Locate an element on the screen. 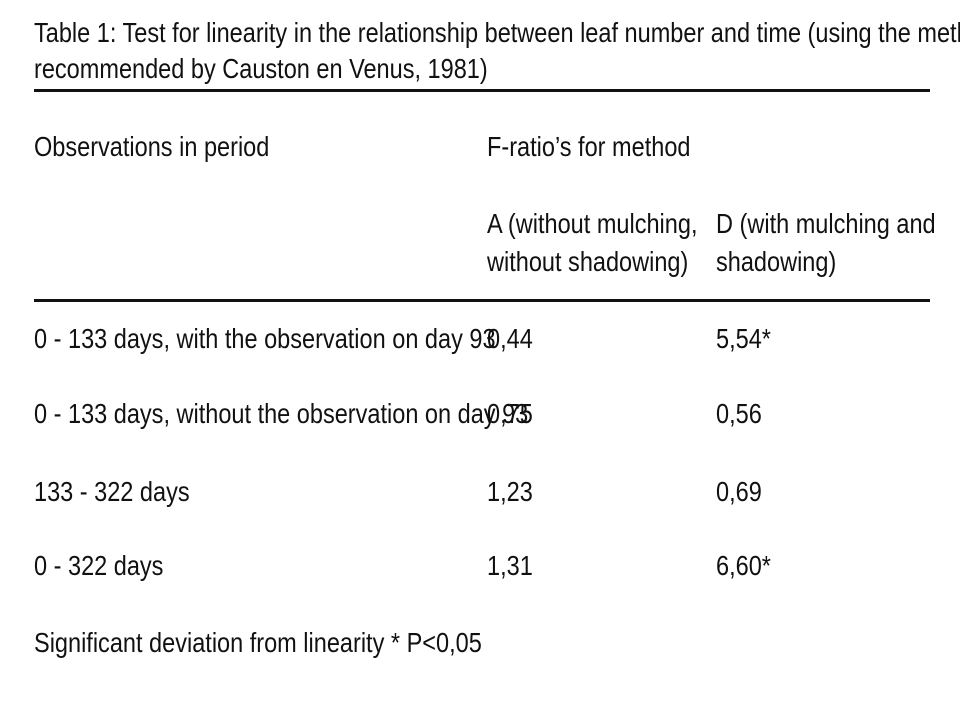 Image resolution: width=960 pixels, height=720 pixels. table-cell-method-d: 0,69 is located at coordinates (739, 491).